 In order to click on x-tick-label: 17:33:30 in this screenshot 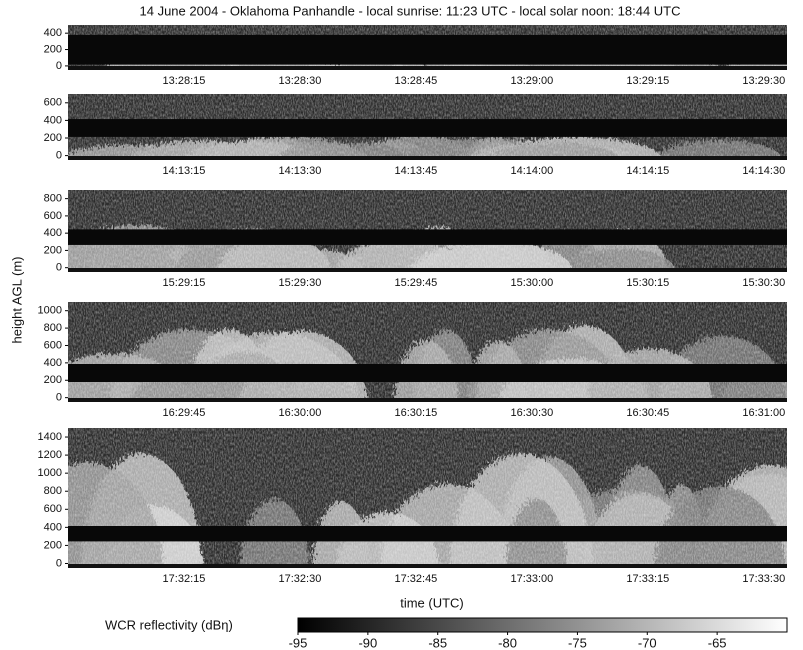, I will do `click(763, 579)`.